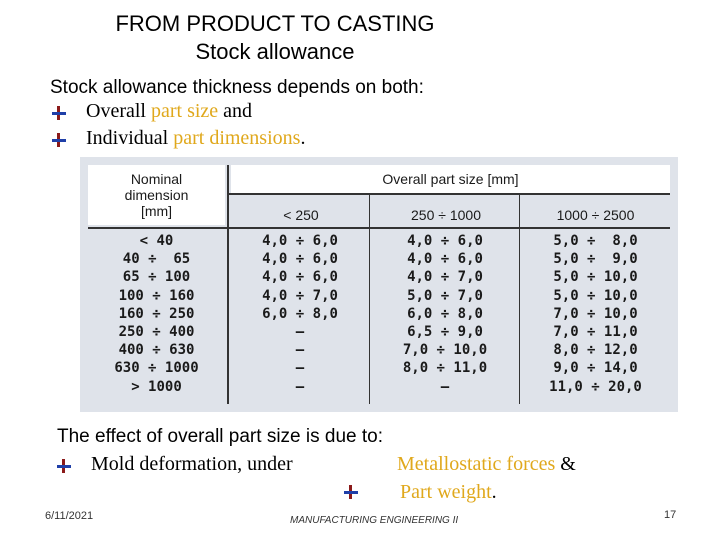 This screenshot has width=720, height=540. Describe the element at coordinates (445, 295) in the screenshot. I see `table-cell: 5,0 ÷ 7,0` at that location.